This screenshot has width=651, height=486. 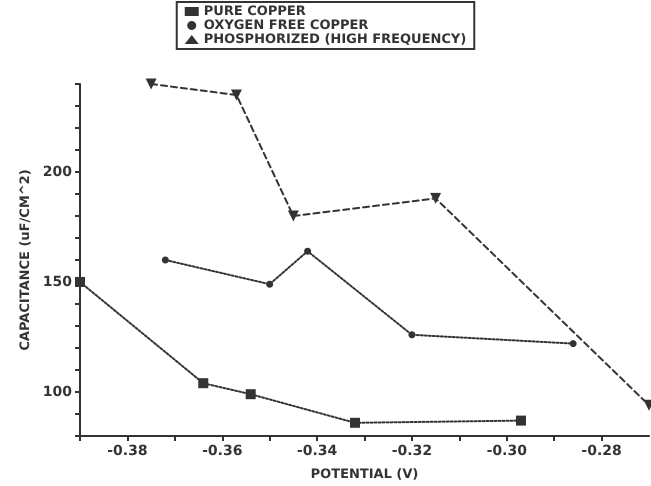 What do you see at coordinates (57, 172) in the screenshot?
I see `y-tick-label: 200` at bounding box center [57, 172].